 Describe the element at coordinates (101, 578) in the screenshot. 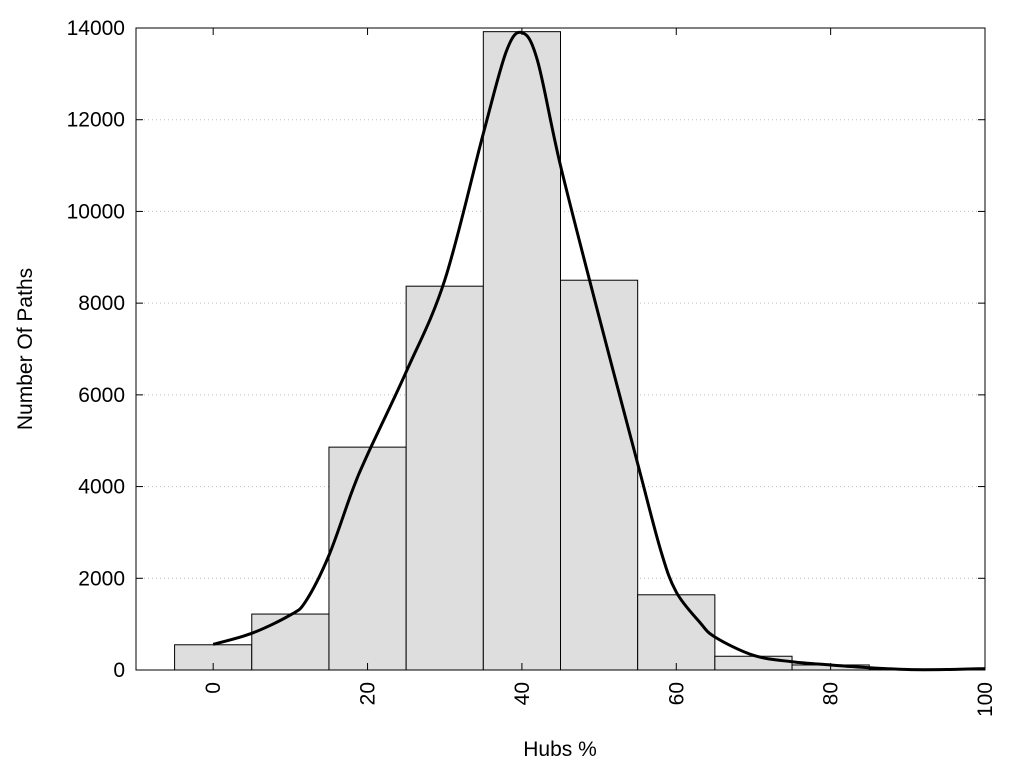

I see `y-tick-label: 2000` at that location.